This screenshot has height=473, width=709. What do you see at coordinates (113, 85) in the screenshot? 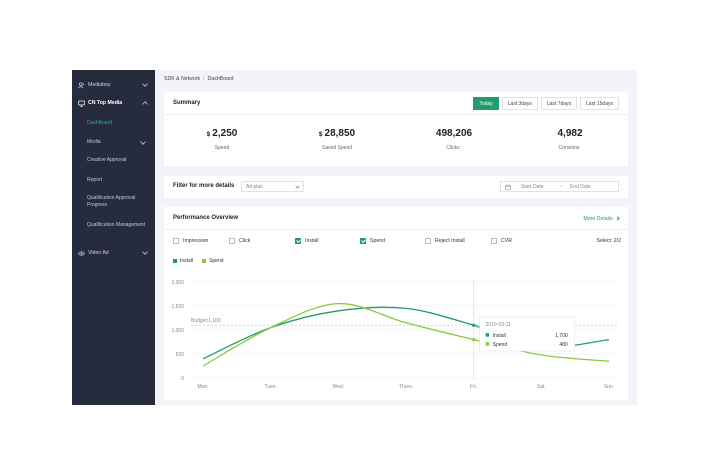
I see `sidebar-group-mediaboy: Mediaboy` at bounding box center [113, 85].